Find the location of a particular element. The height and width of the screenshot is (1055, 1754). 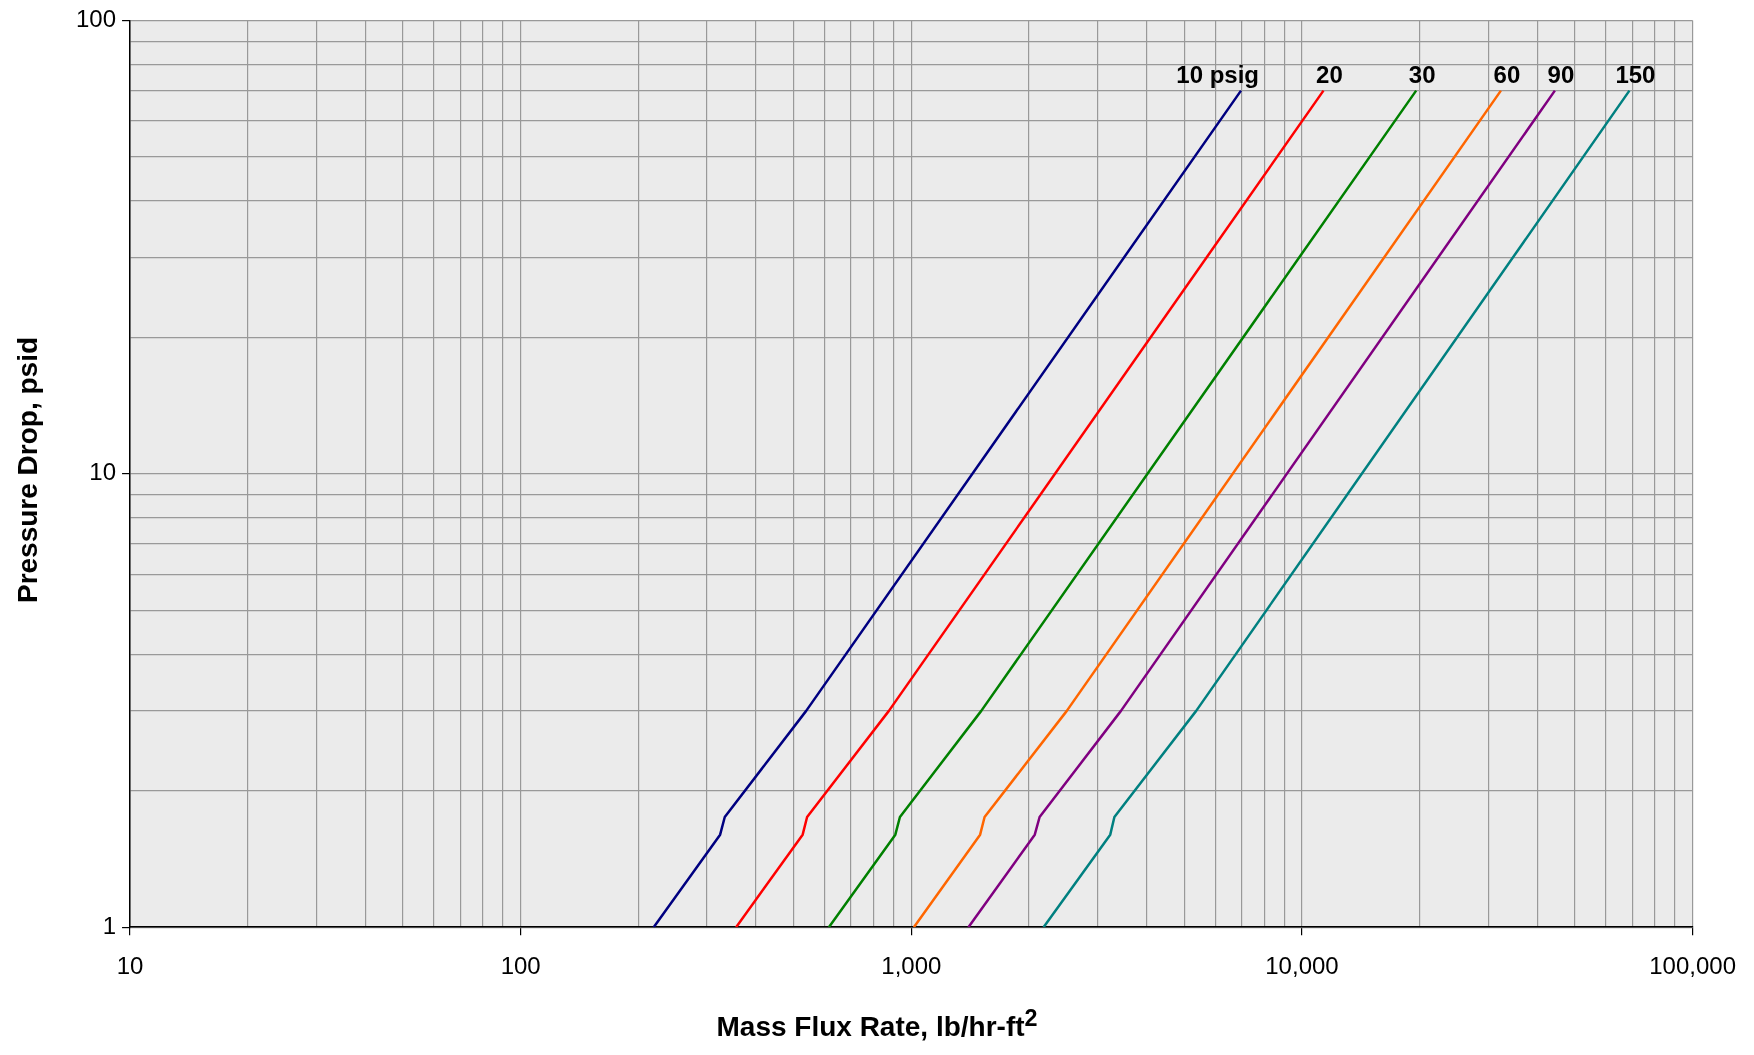

series-label: 30 is located at coordinates (1422, 75).